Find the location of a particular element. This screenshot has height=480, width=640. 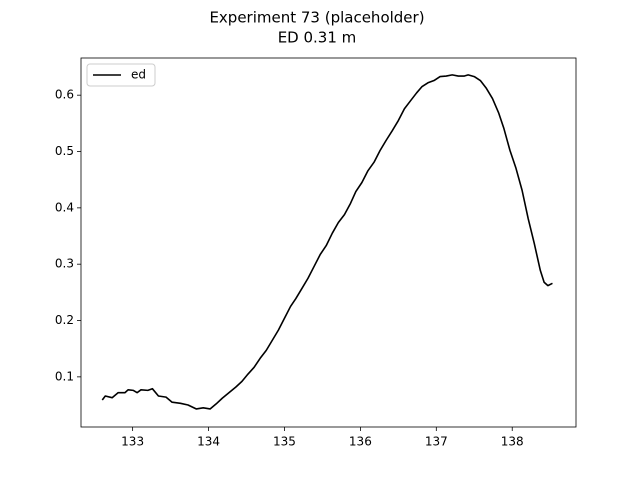

y-tick-label: 0.3 is located at coordinates (64, 264).